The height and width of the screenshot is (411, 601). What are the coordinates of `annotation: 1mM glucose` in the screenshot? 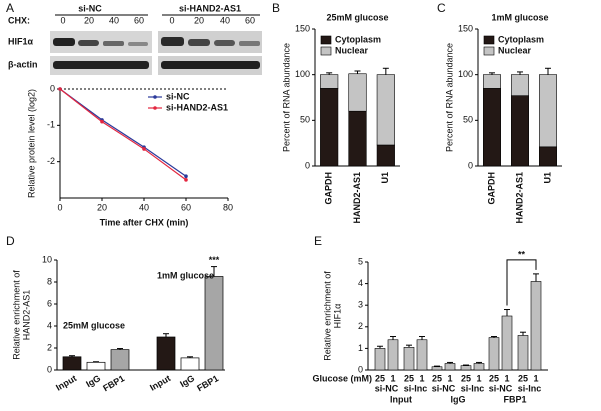 It's located at (185, 275).